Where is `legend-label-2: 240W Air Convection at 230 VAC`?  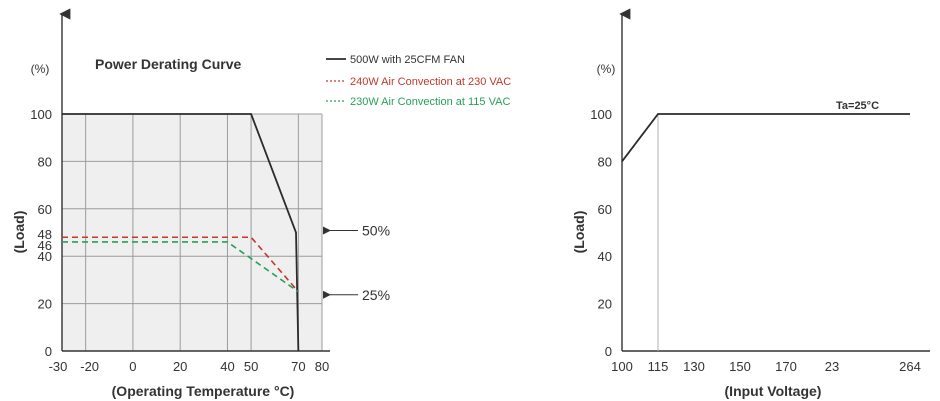 legend-label-2: 240W Air Convection at 230 VAC is located at coordinates (430, 82).